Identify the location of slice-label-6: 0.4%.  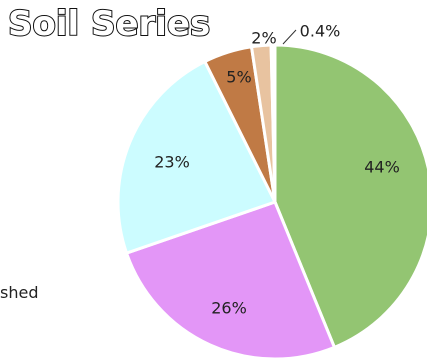
(320, 31).